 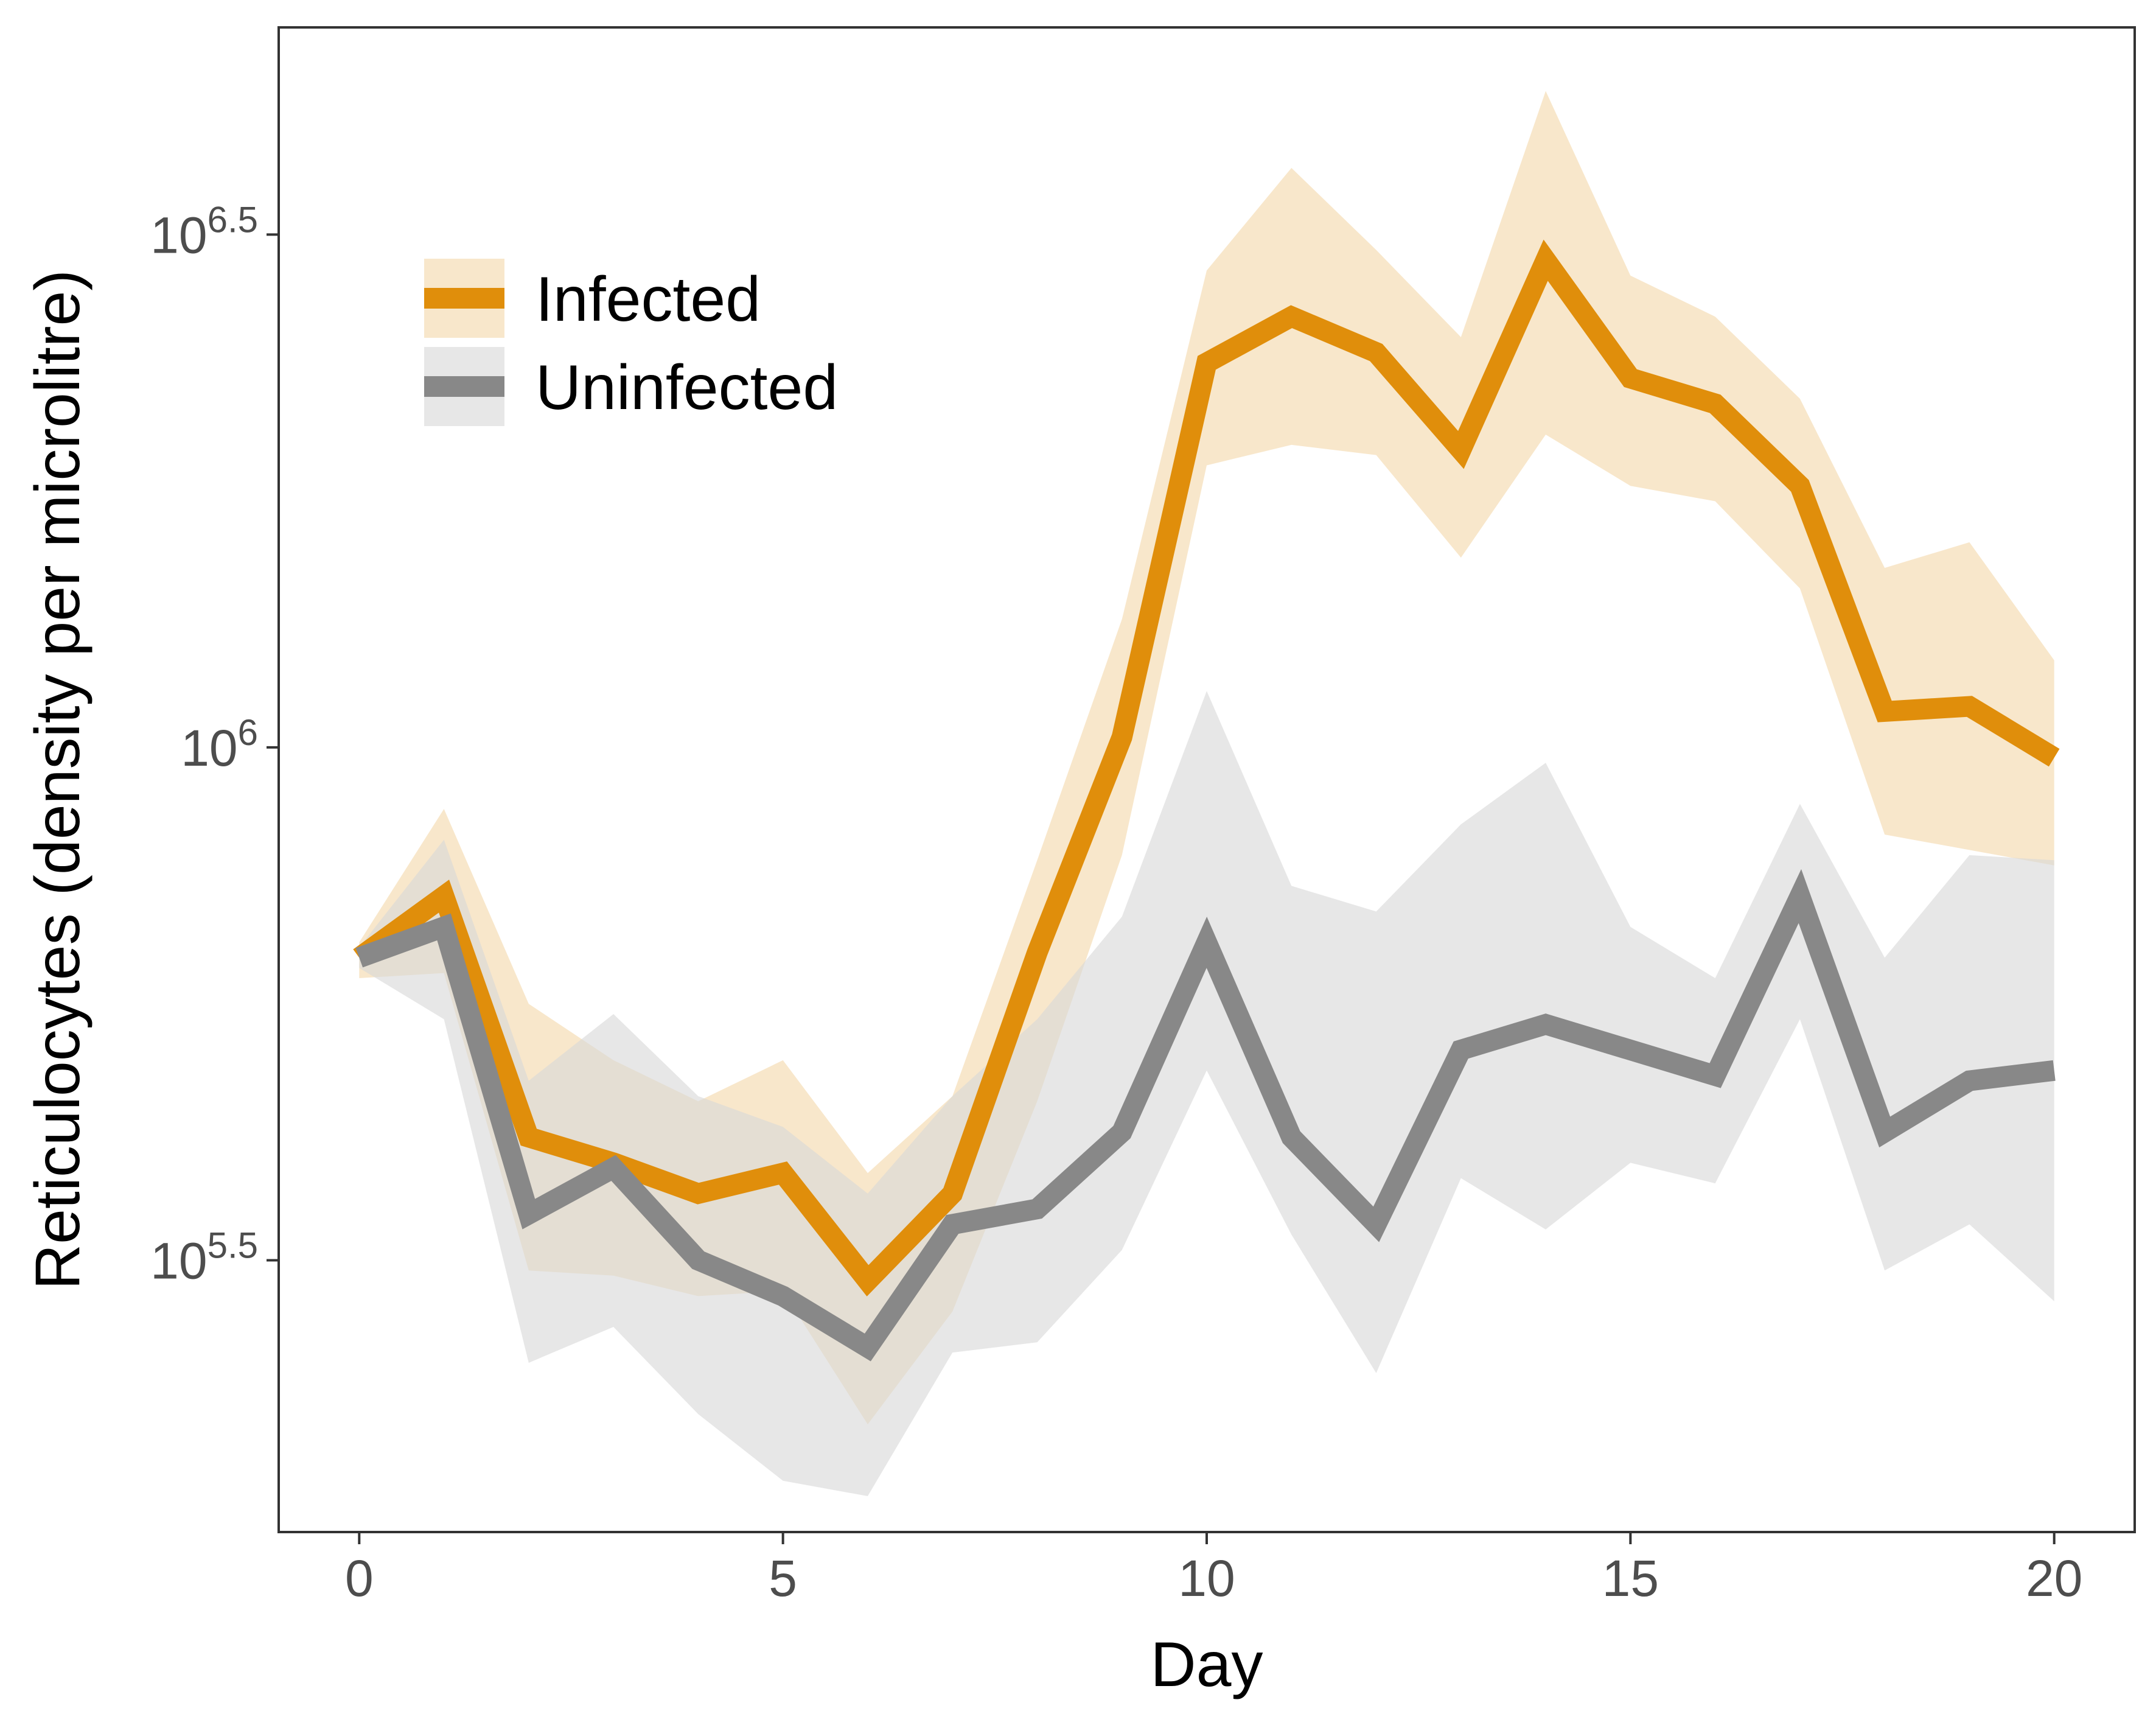 What do you see at coordinates (359, 1578) in the screenshot?
I see `x-tick-label: 0` at bounding box center [359, 1578].